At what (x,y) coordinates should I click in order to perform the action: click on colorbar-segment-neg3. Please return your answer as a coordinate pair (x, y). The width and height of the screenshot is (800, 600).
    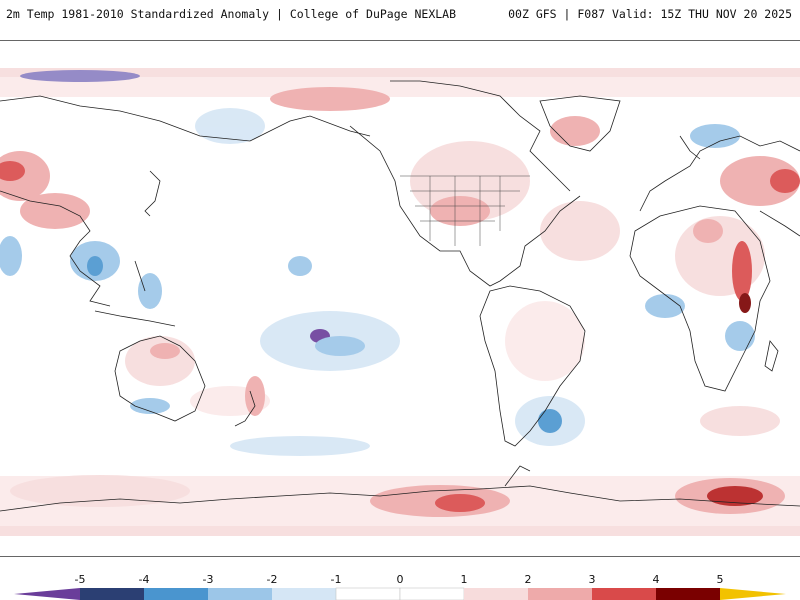
    Looking at the image, I should click on (240, 594).